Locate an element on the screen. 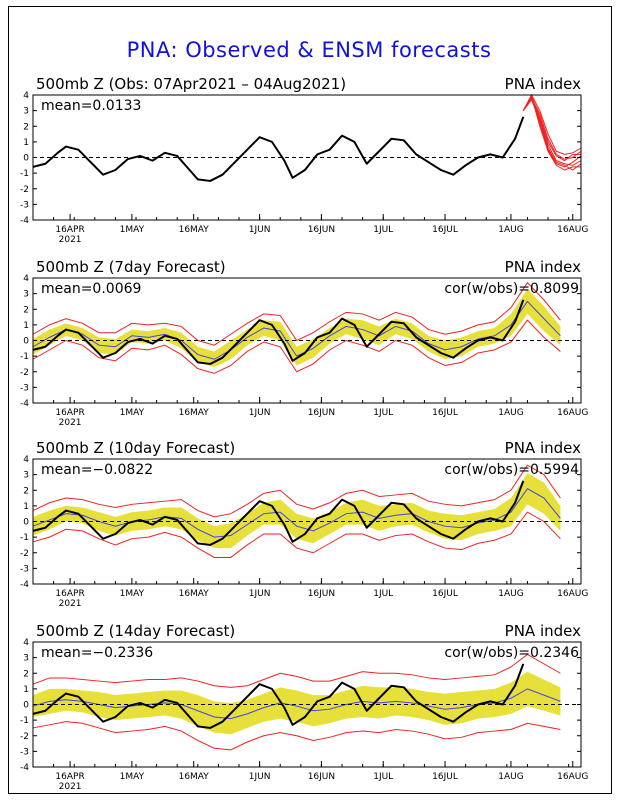 The image size is (618, 800). correlation-label: cor(w/obs)=0.8099 is located at coordinates (511, 289).